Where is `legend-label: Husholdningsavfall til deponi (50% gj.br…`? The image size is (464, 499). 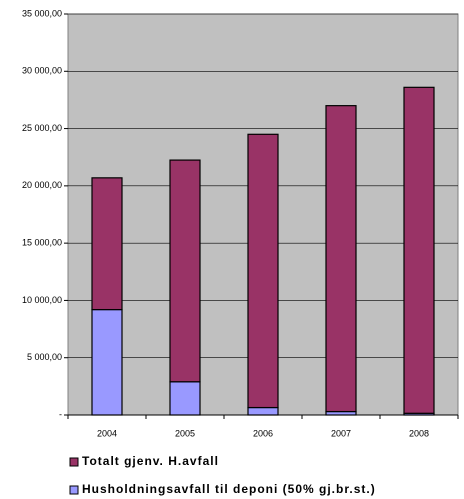 legend-label: Husholdningsavfall til deponi (50% gj.br… is located at coordinates (229, 489).